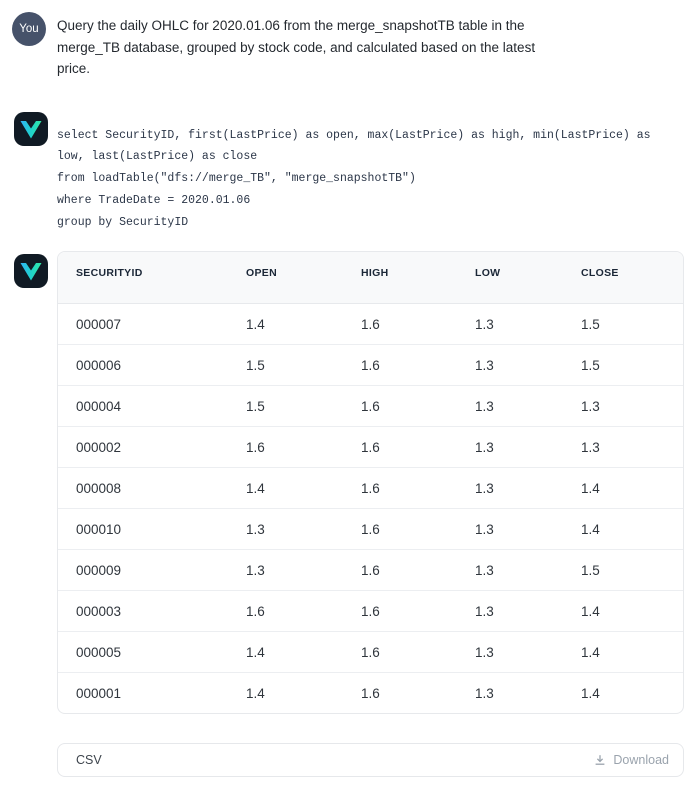 The width and height of the screenshot is (687, 803). I want to click on security-id-cell: 000010, so click(143, 529).